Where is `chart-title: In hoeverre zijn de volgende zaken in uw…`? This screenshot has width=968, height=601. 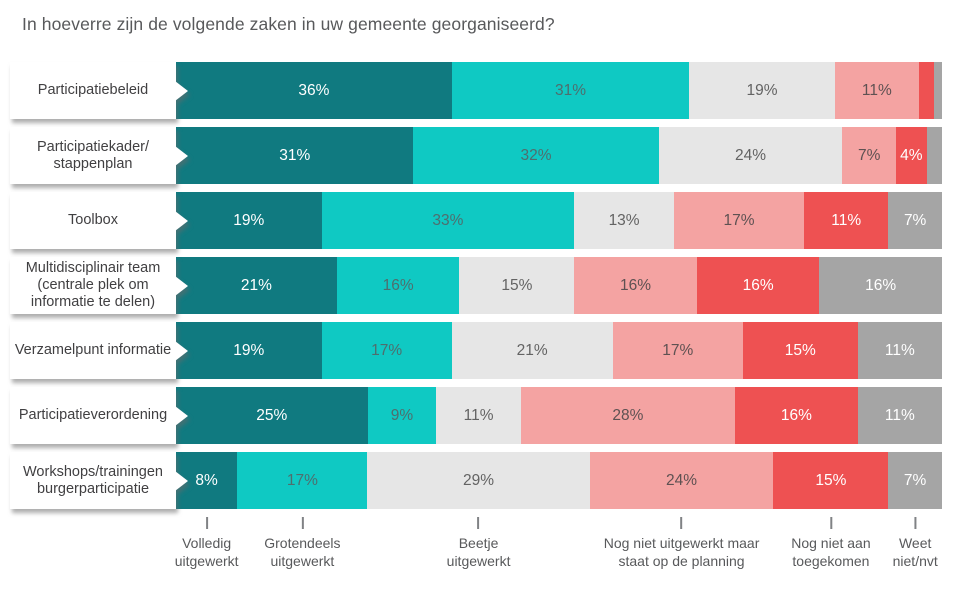
chart-title: In hoeverre zijn de volgende zaken in uw… is located at coordinates (288, 24).